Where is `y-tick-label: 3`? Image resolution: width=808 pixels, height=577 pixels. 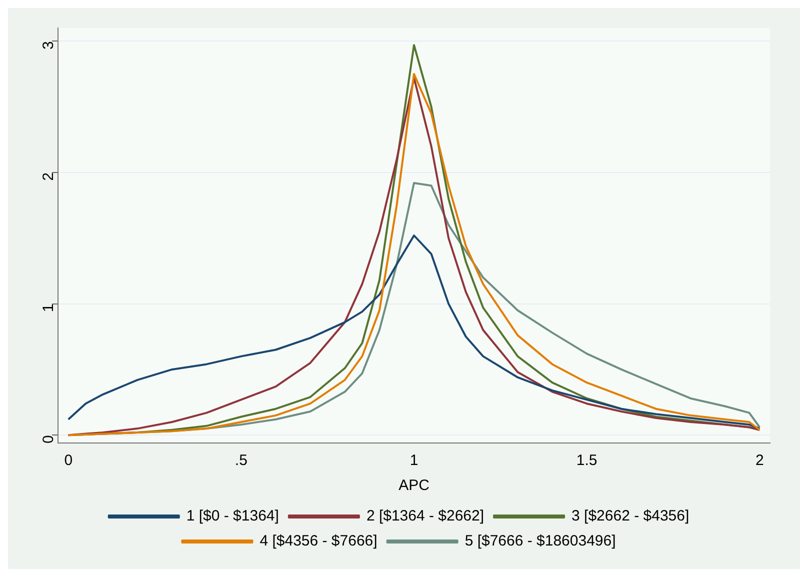
y-tick-label: 3 is located at coordinates (49, 45).